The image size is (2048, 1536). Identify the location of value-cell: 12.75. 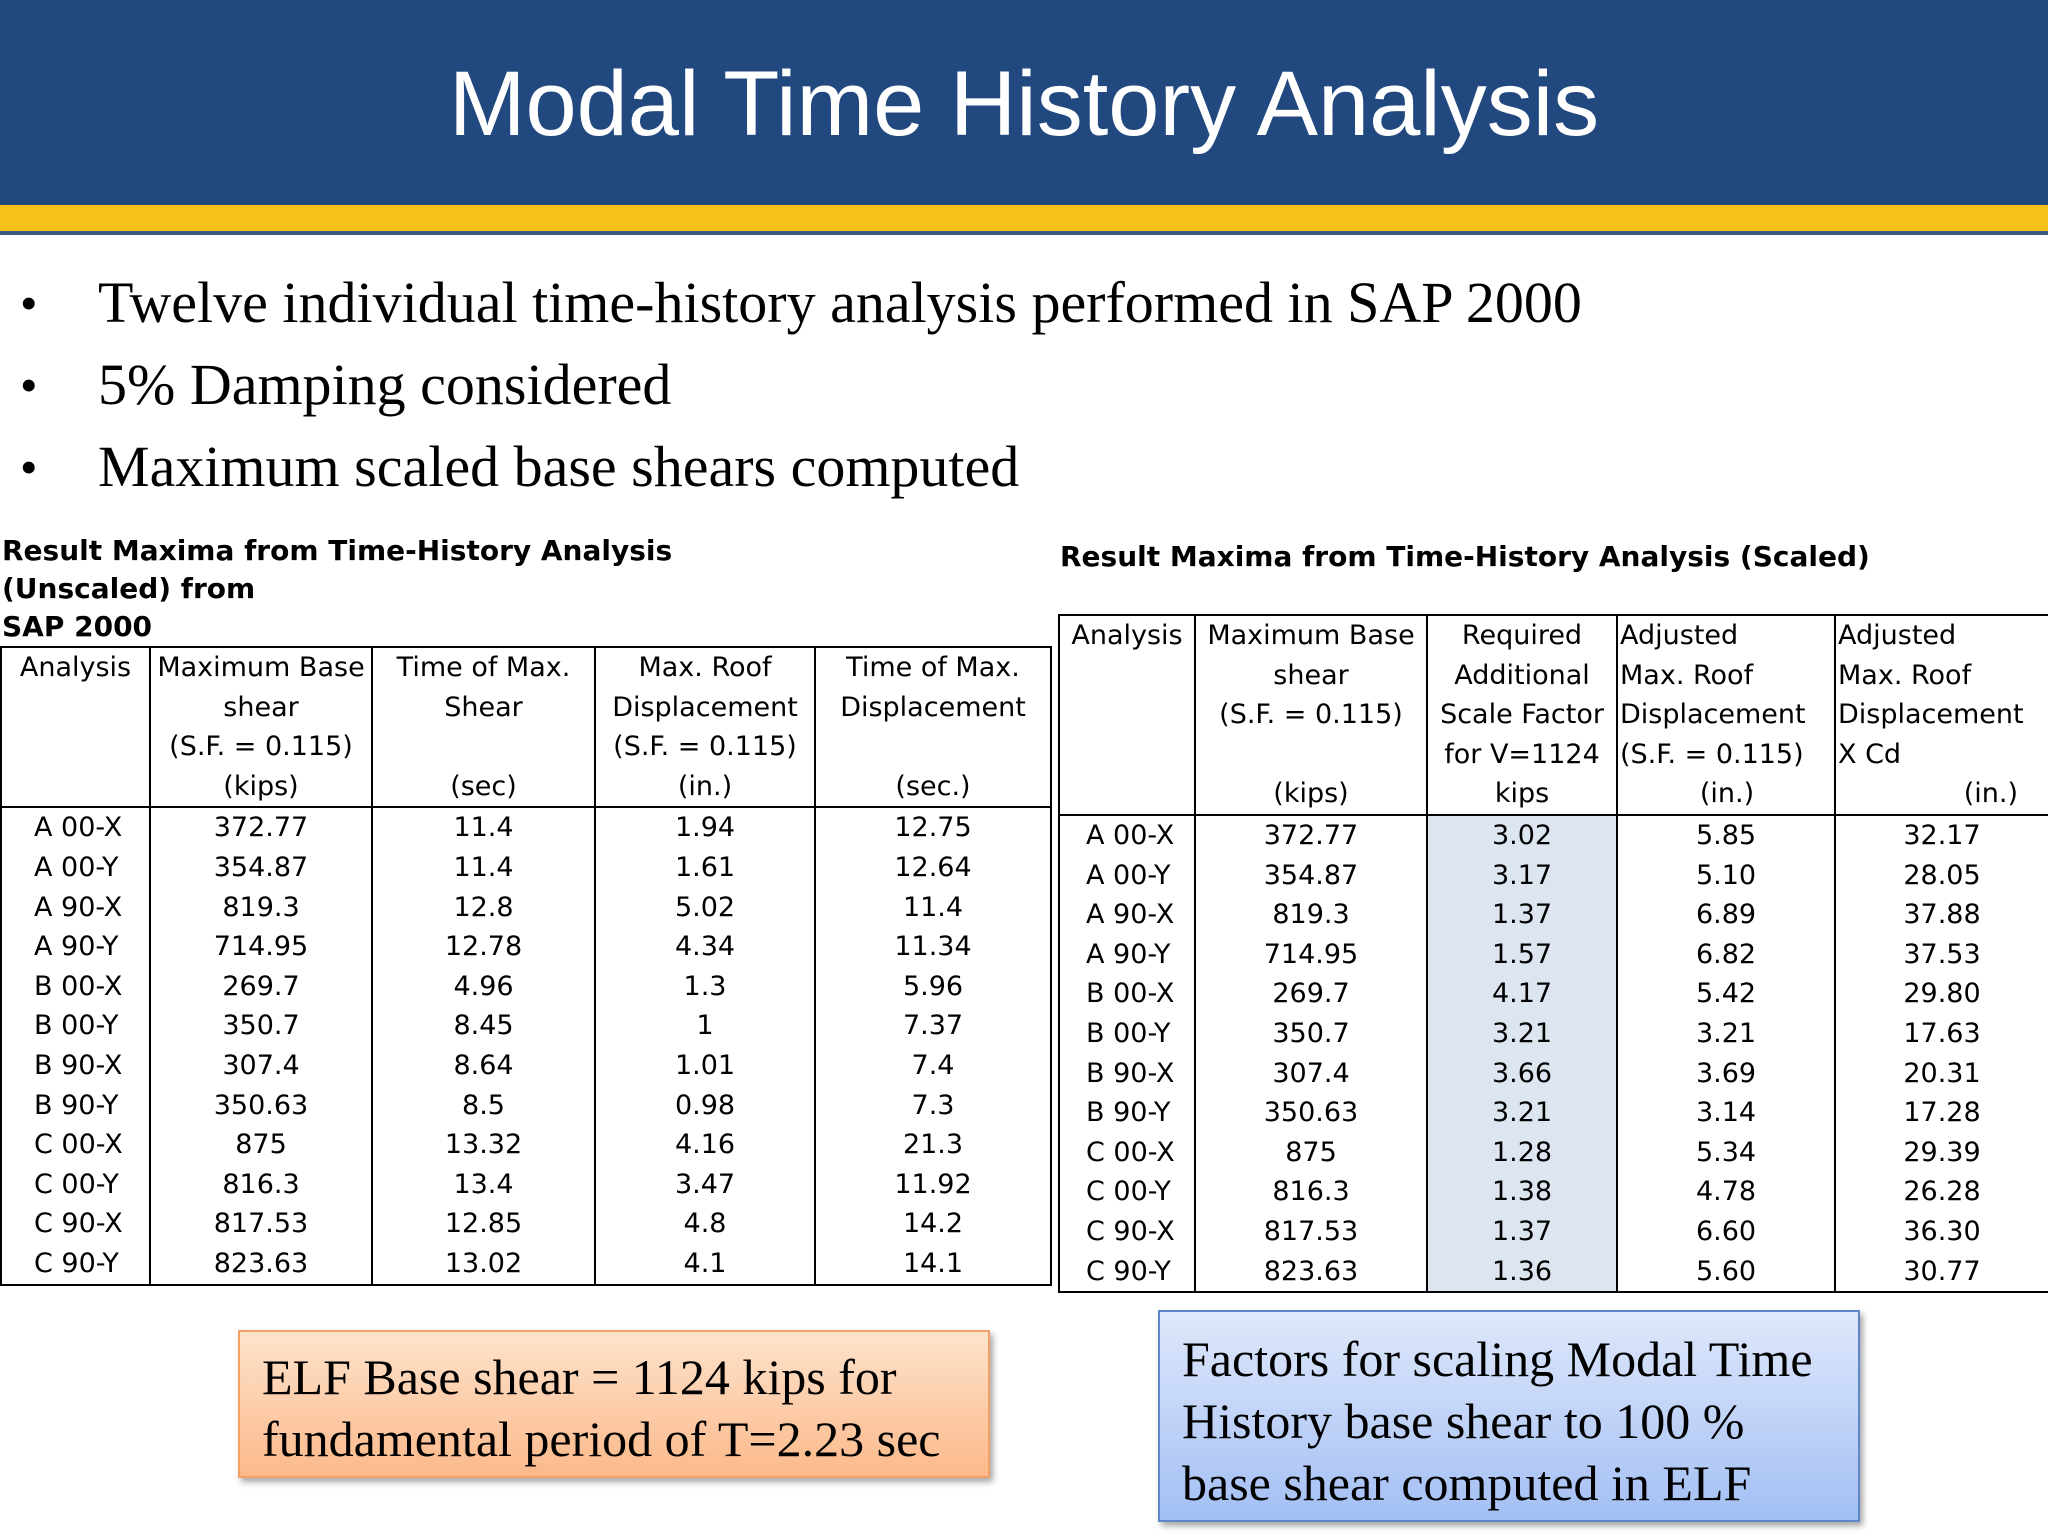
(933, 827).